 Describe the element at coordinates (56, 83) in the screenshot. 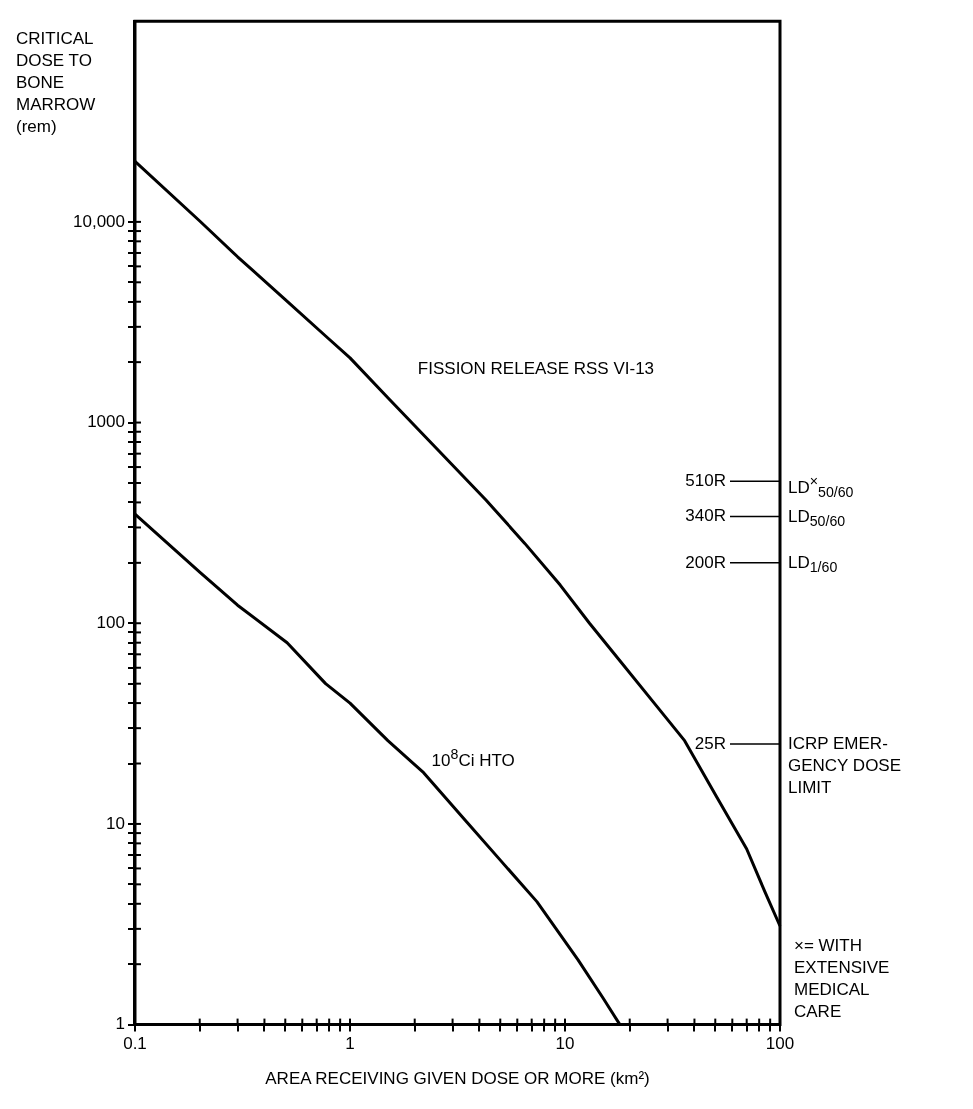

I see `y-axis-title: CRITICAL DOSE TO BONE MARROW (rem)` at that location.